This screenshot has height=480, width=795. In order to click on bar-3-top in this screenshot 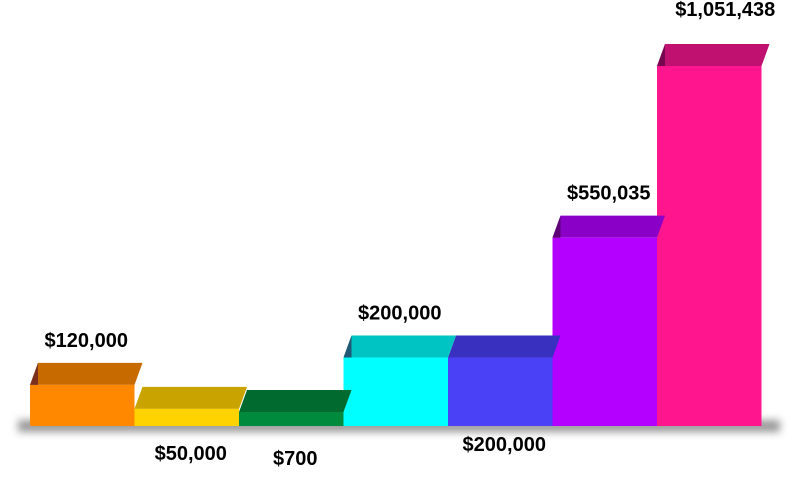, I will do `click(295, 401)`.